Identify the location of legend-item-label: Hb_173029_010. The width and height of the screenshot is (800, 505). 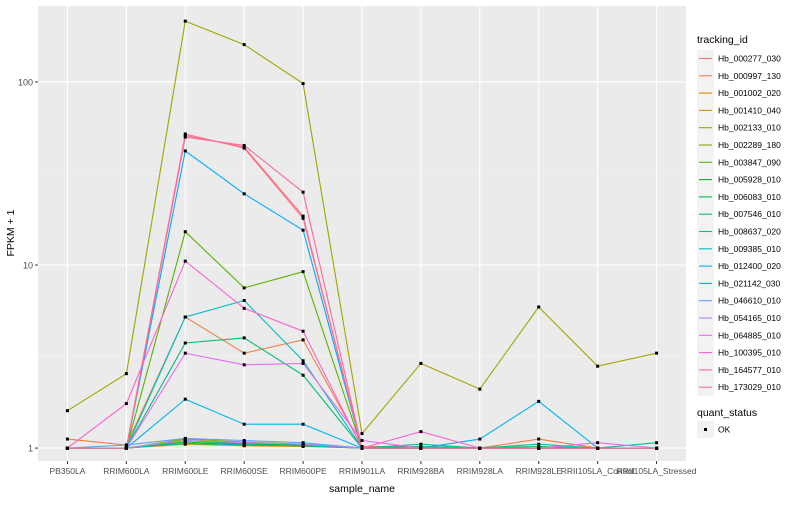
(749, 387).